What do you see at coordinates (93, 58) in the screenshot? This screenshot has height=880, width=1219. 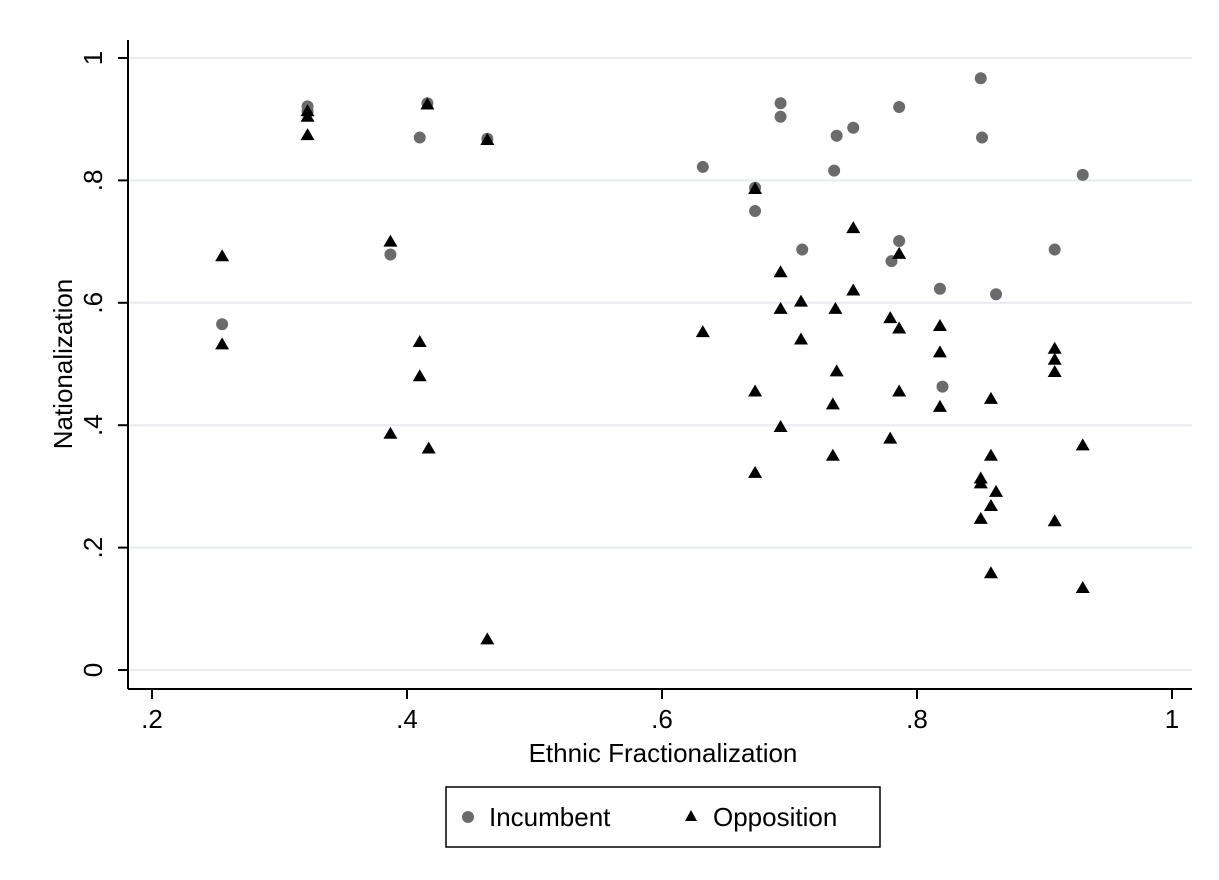 I see `y-tick-label: 1` at bounding box center [93, 58].